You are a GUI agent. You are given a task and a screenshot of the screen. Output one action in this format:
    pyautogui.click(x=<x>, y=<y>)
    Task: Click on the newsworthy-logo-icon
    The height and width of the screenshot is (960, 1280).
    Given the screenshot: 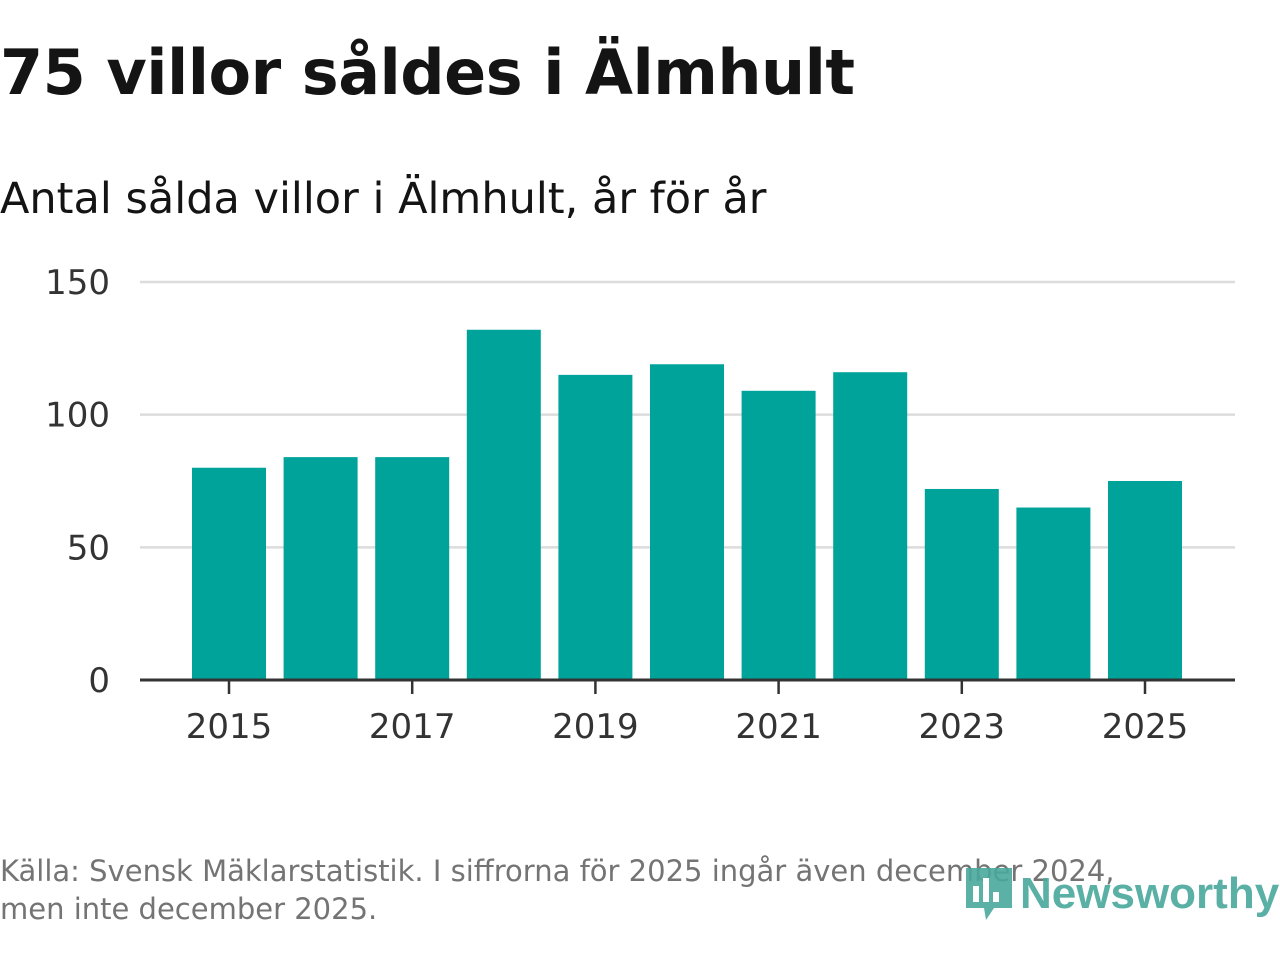 What is the action you would take?
    pyautogui.click(x=989, y=894)
    